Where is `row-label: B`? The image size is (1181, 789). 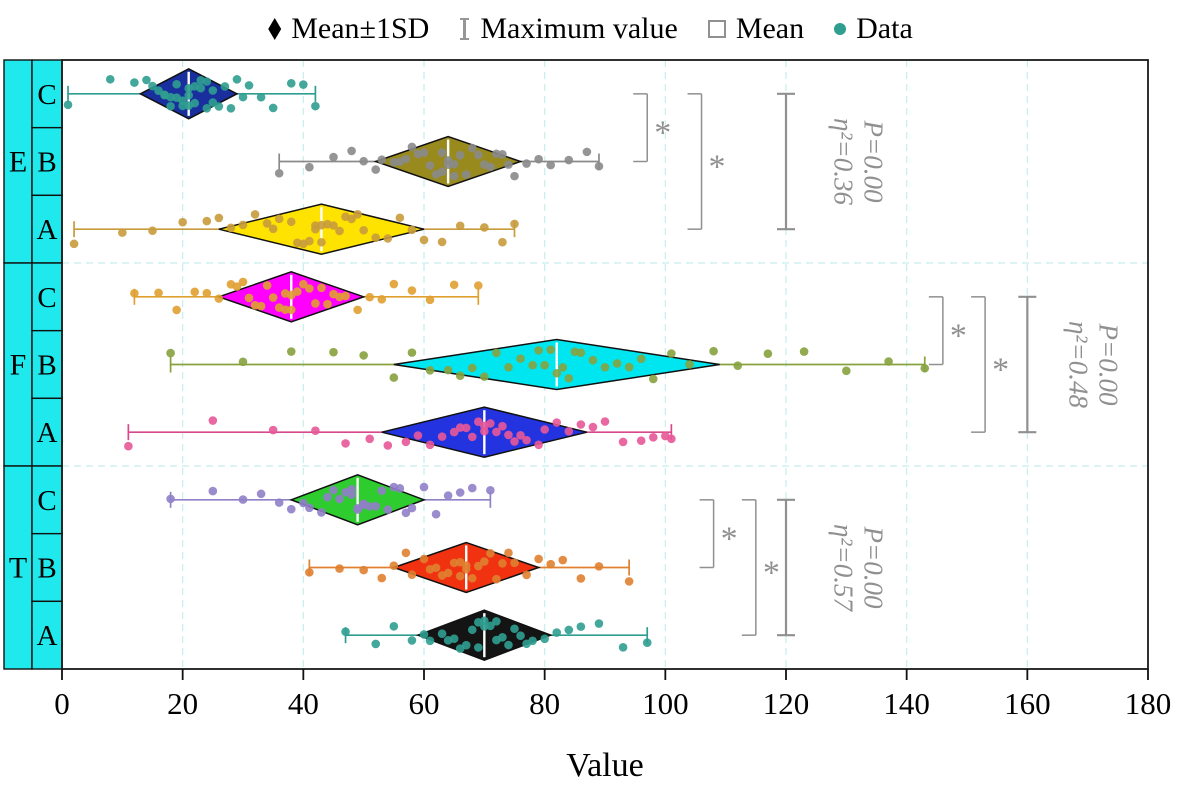
row-label: B is located at coordinates (46, 163).